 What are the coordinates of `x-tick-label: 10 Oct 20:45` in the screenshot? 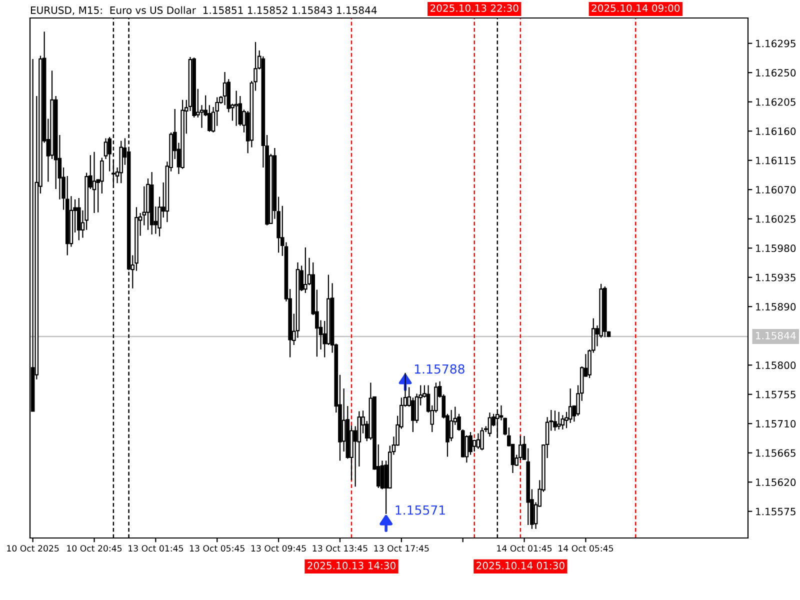 It's located at (94, 548).